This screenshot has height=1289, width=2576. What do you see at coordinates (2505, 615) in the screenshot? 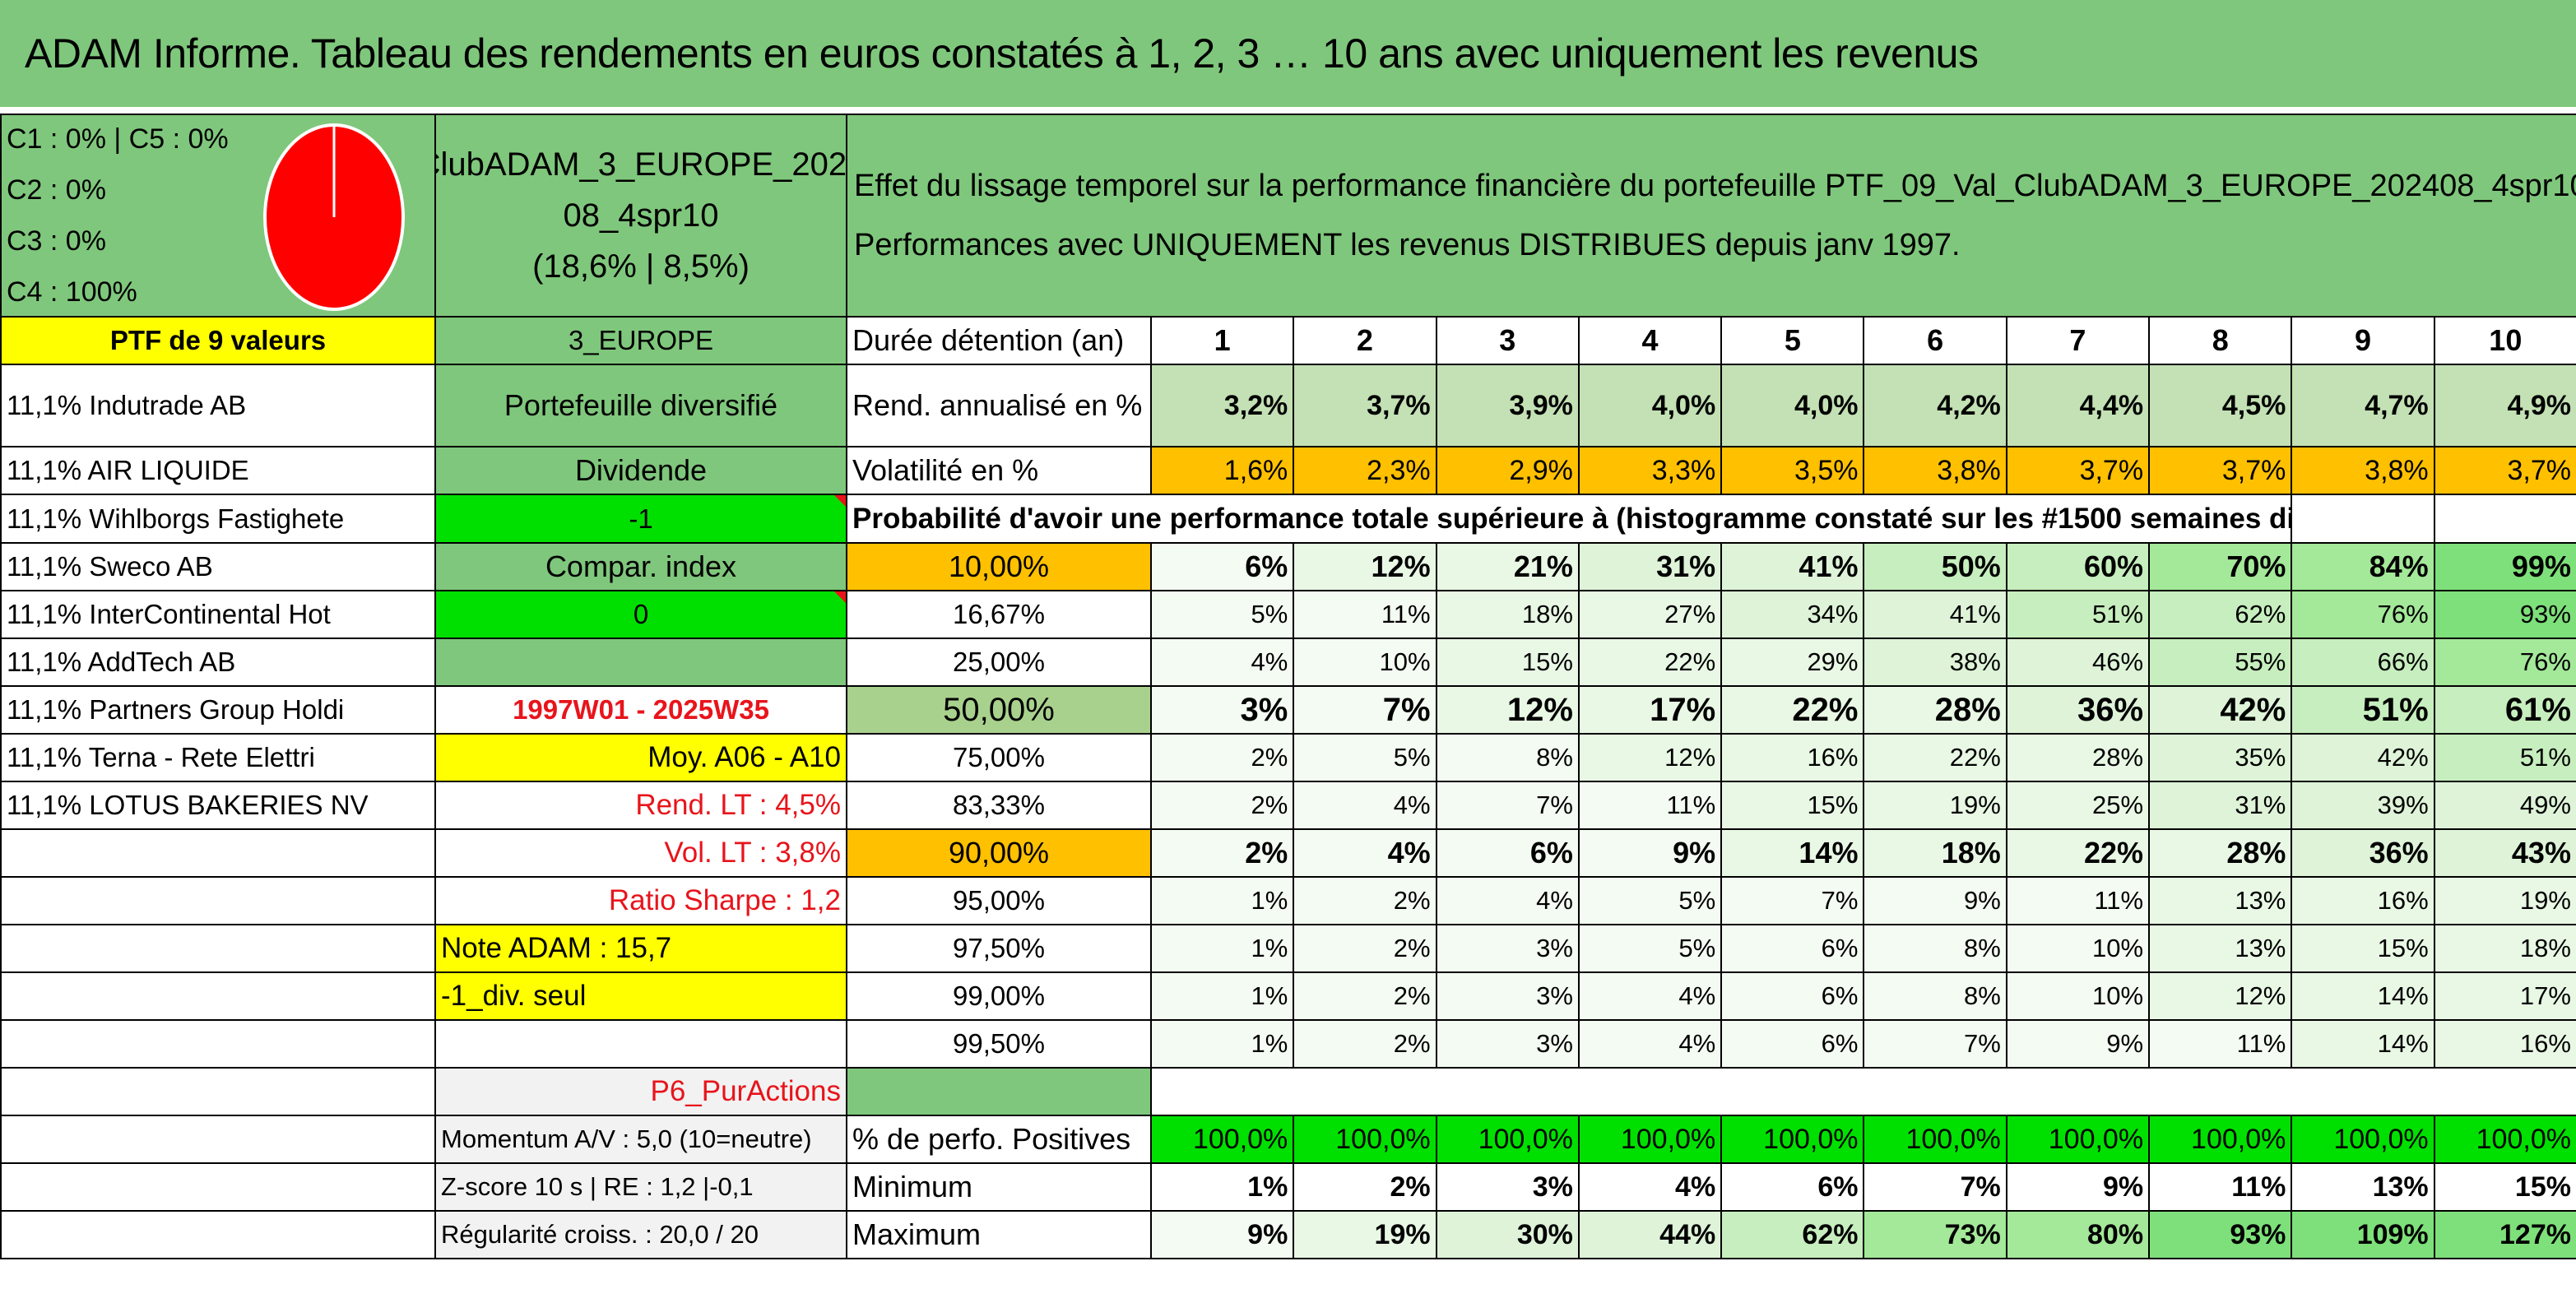
I see `probability-value: 93%` at bounding box center [2505, 615].